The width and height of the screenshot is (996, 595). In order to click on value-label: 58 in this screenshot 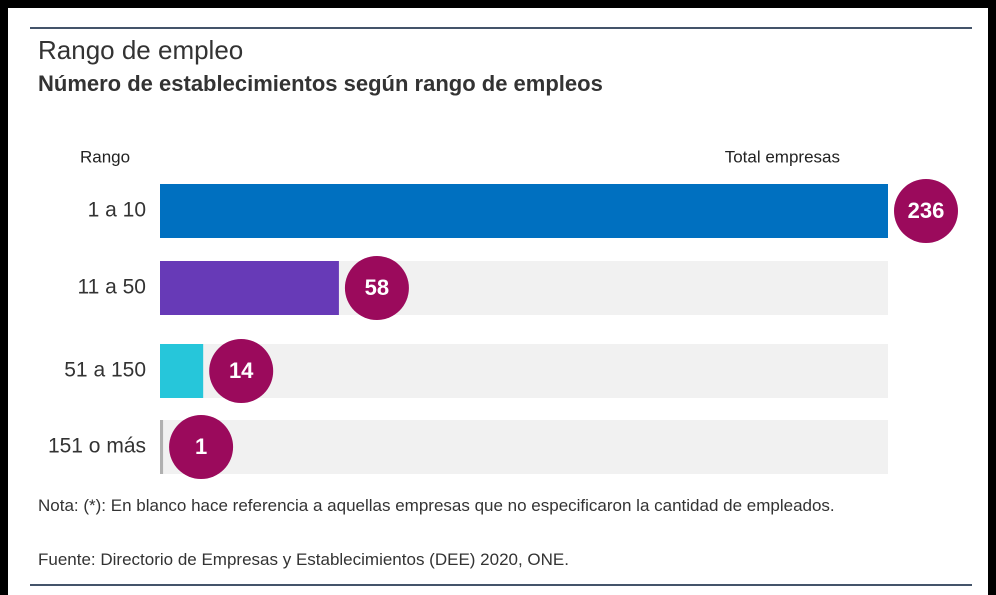, I will do `click(377, 287)`.